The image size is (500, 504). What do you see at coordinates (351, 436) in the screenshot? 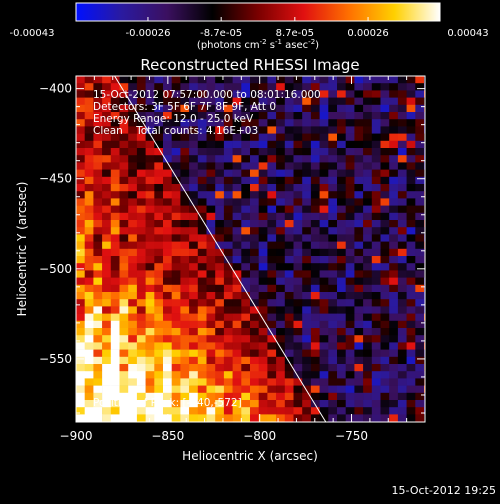
I see `x-tick-label: −750` at bounding box center [351, 436].